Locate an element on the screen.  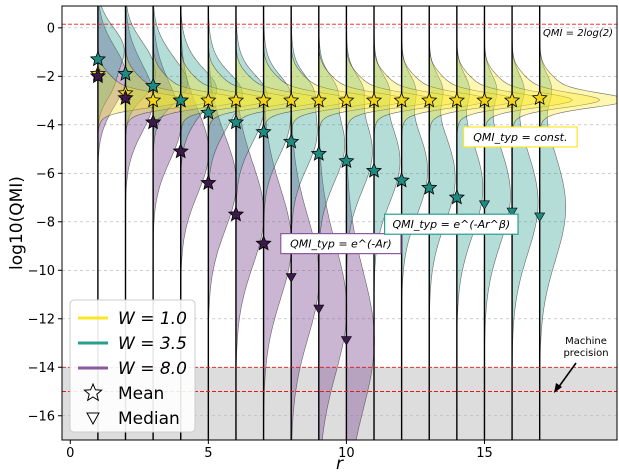
y-tick-label: −8 is located at coordinates (45, 222).